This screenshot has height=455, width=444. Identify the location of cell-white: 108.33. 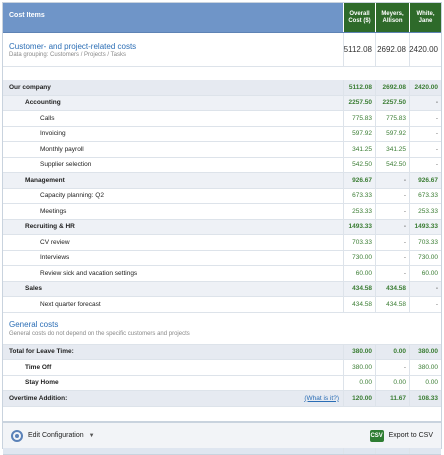
(425, 398).